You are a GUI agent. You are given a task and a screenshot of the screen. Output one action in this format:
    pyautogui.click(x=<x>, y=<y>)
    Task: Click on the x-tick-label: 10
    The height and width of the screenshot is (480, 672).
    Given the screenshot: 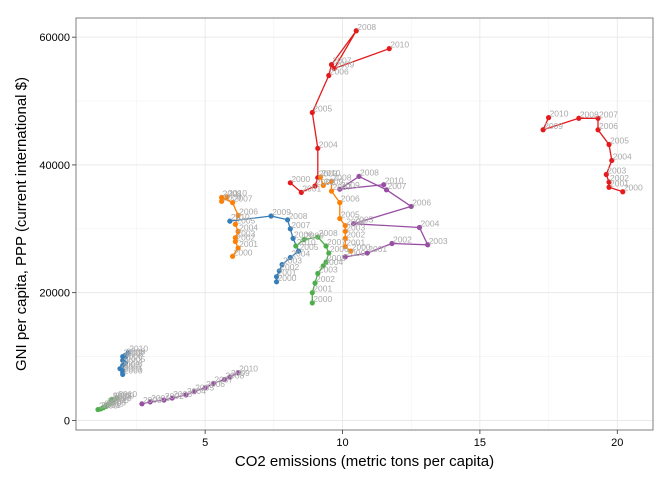 What is the action you would take?
    pyautogui.click(x=342, y=443)
    